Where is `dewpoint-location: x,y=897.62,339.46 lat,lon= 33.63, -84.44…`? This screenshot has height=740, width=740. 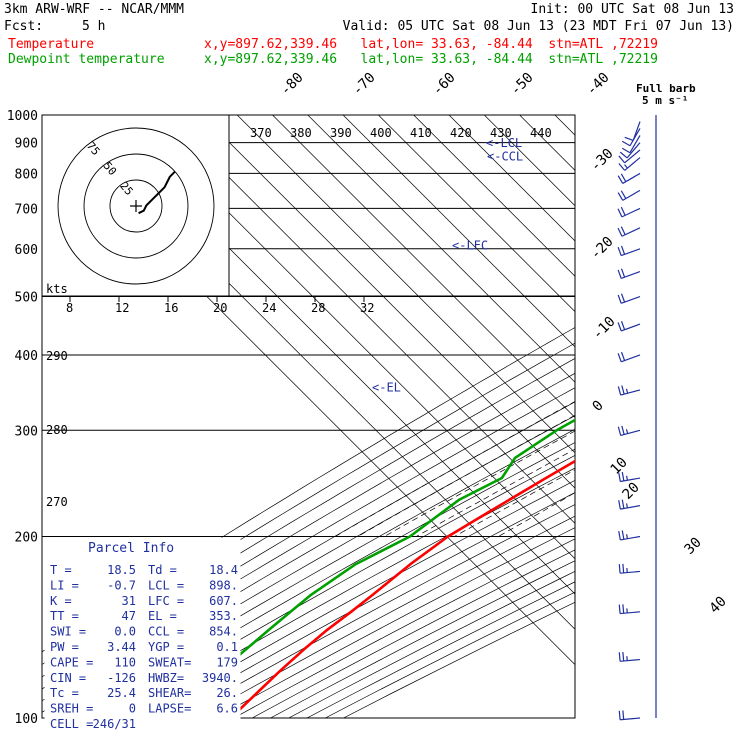
dewpoint-location: x,y=897.62,339.46 lat,lon= 33.63, -84.44… is located at coordinates (431, 59).